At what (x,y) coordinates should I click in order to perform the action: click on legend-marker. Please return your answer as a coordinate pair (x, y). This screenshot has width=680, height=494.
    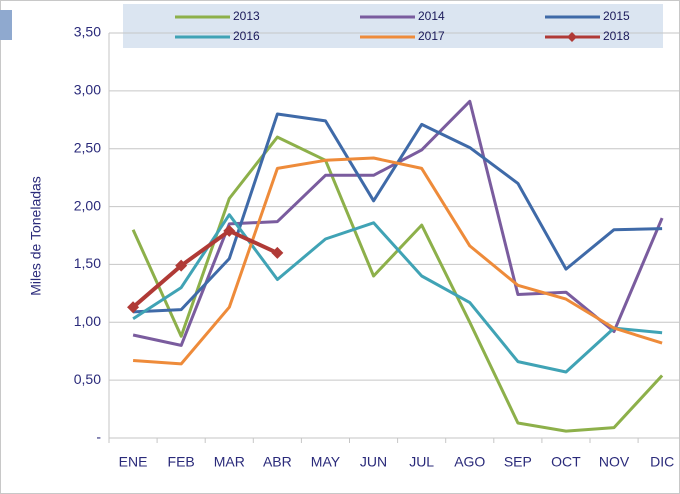
    Looking at the image, I should click on (572, 37).